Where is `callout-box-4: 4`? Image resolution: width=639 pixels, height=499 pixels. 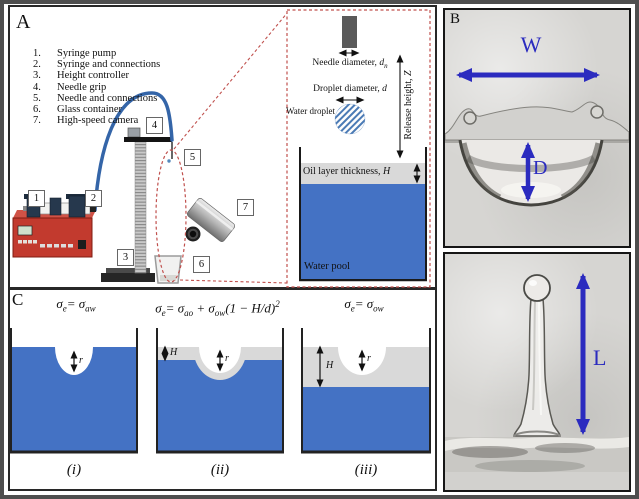 callout-box-4: 4 is located at coordinates (154, 125).